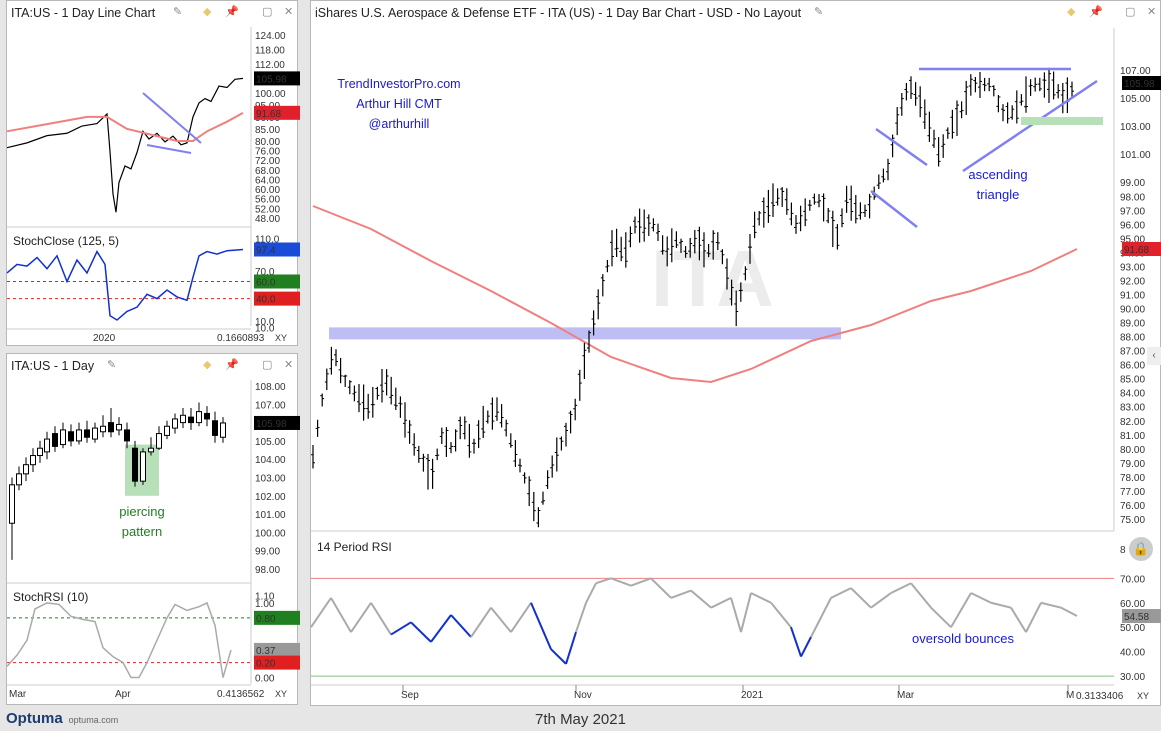  What do you see at coordinates (1132, 239) in the screenshot?
I see `y-tick-label: 95.00` at bounding box center [1132, 239].